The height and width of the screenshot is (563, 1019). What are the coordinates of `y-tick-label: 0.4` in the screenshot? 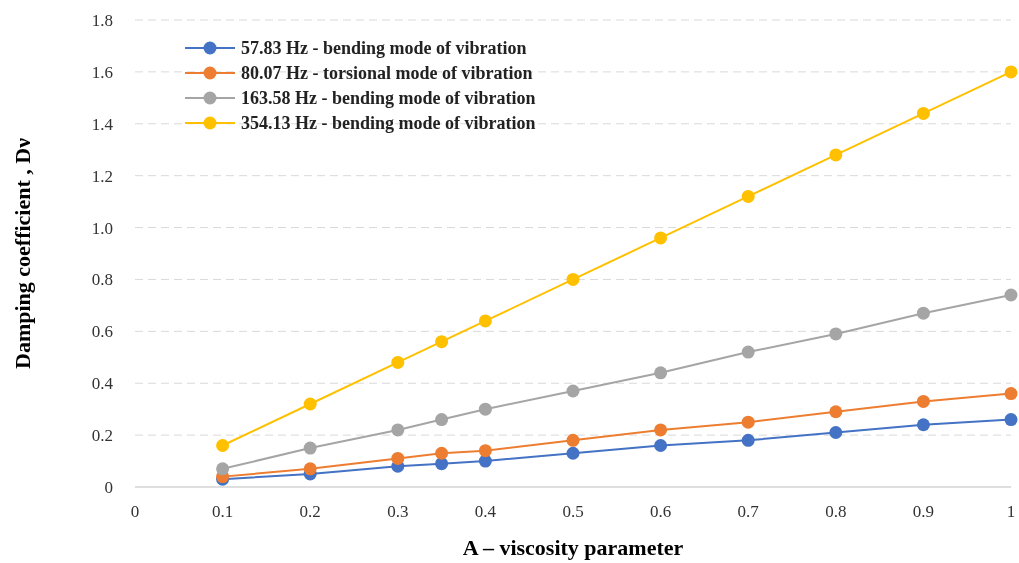 It's located at (102, 384).